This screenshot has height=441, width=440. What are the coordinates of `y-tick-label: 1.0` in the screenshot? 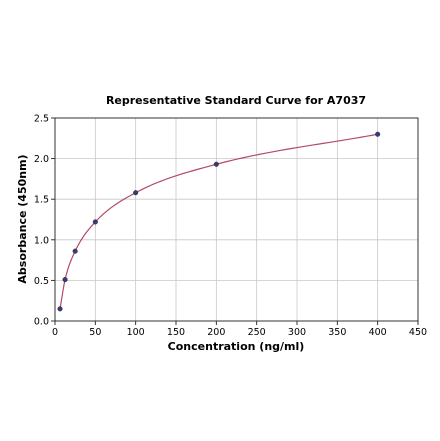 It's located at (41, 240).